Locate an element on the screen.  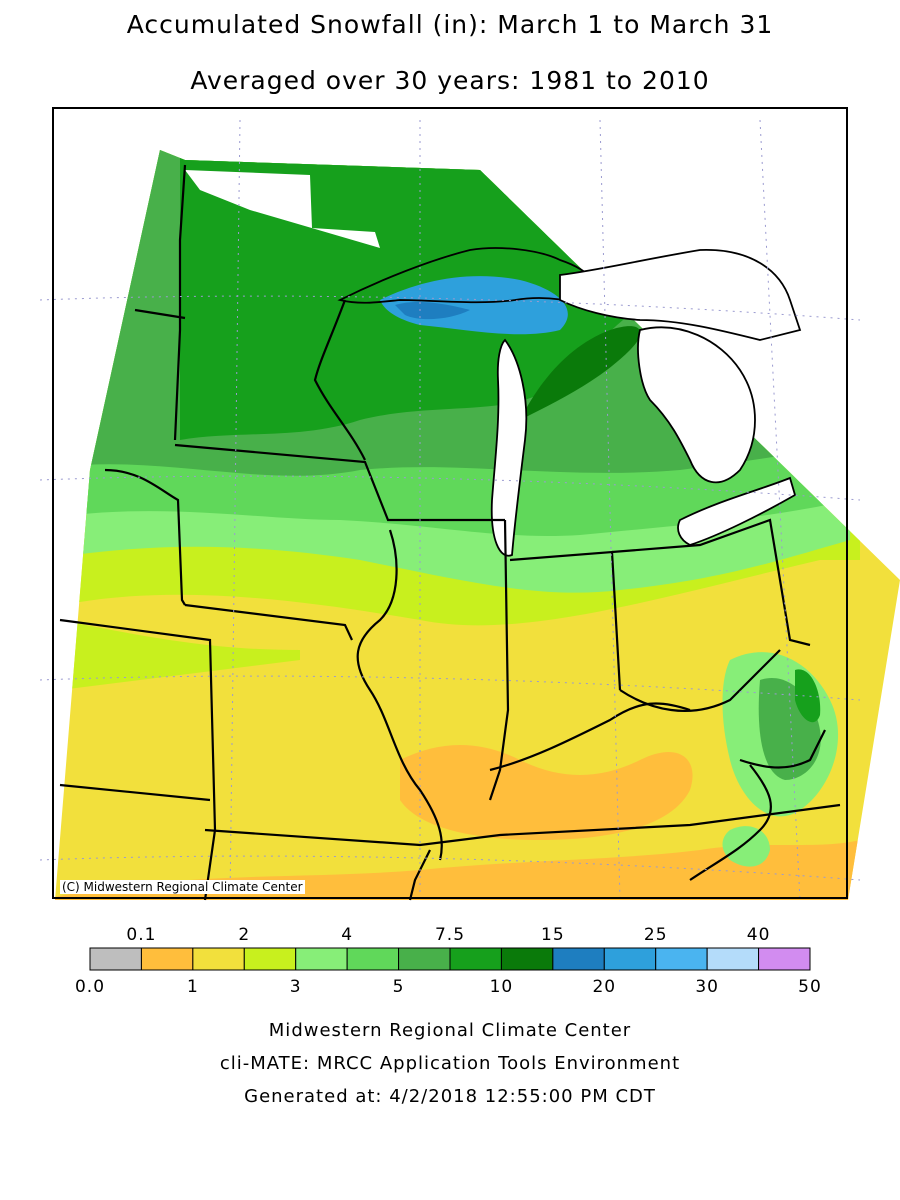
band-0.1-1-ohio-valley is located at coordinates (546, 792).